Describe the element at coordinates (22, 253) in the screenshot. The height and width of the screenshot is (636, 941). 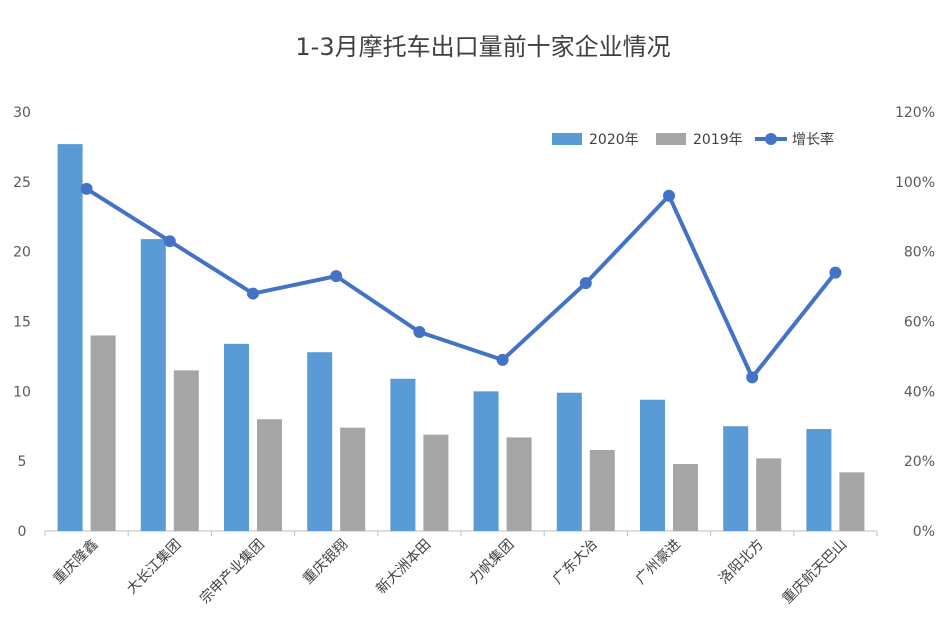
I see `y-left-tick-label: 20` at that location.